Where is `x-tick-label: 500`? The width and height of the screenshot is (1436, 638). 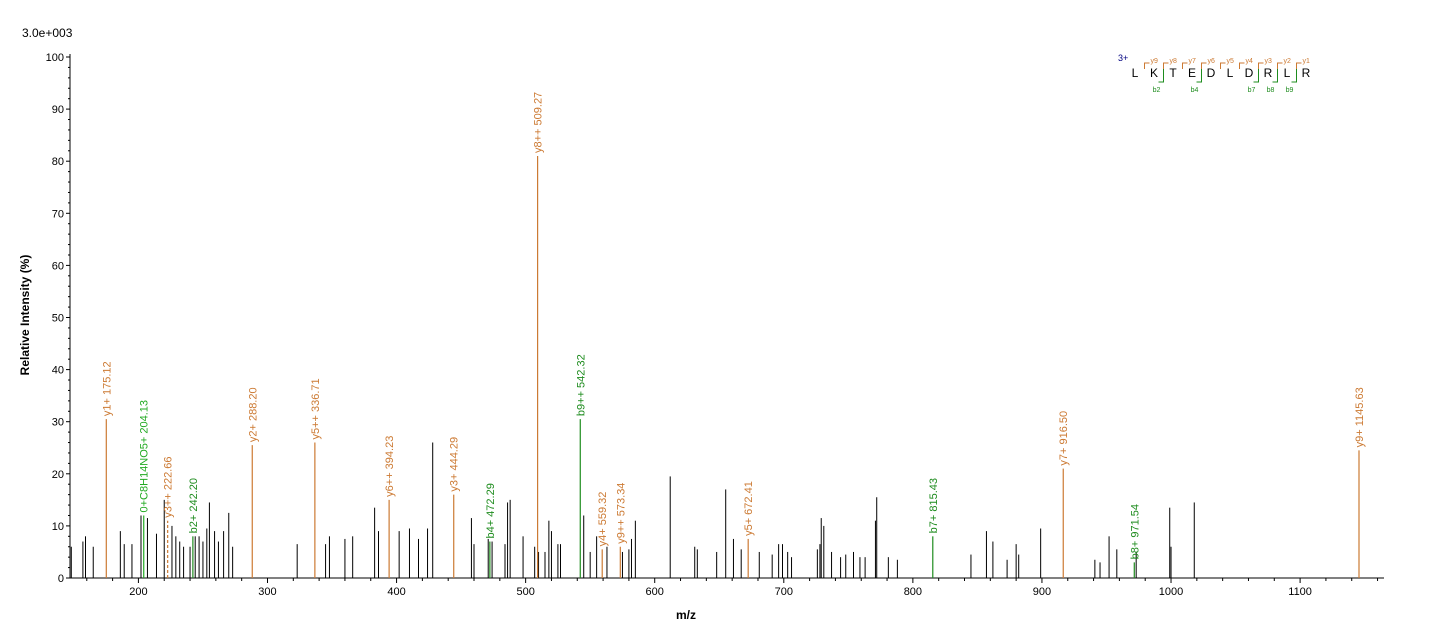 x-tick-label: 500 is located at coordinates (525, 592).